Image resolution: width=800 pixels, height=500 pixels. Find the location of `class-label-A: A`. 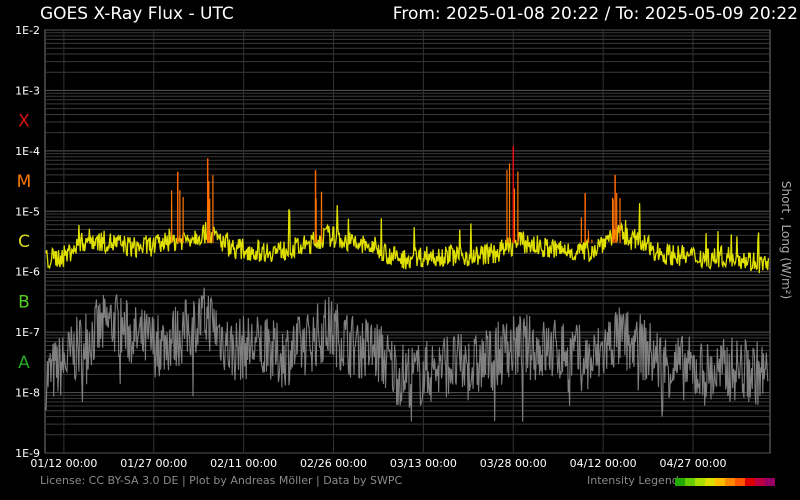

class-label-A: A is located at coordinates (24, 363).